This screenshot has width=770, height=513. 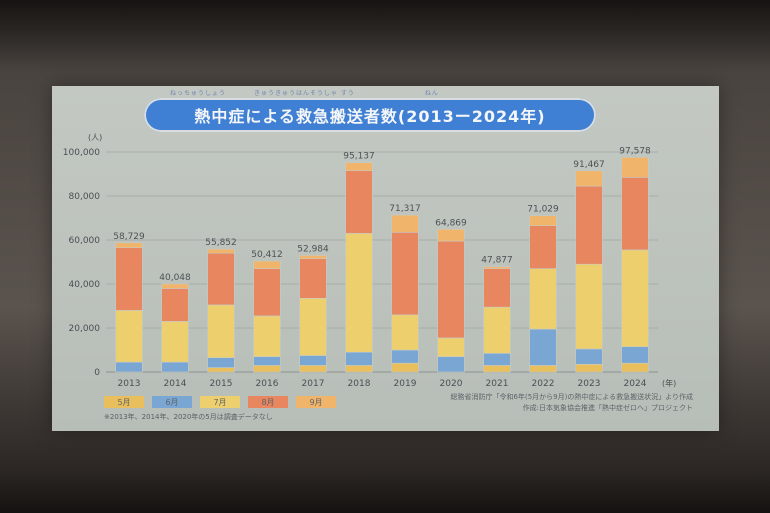 What do you see at coordinates (313, 384) in the screenshot?
I see `x-tick-label: 2017` at bounding box center [313, 384].